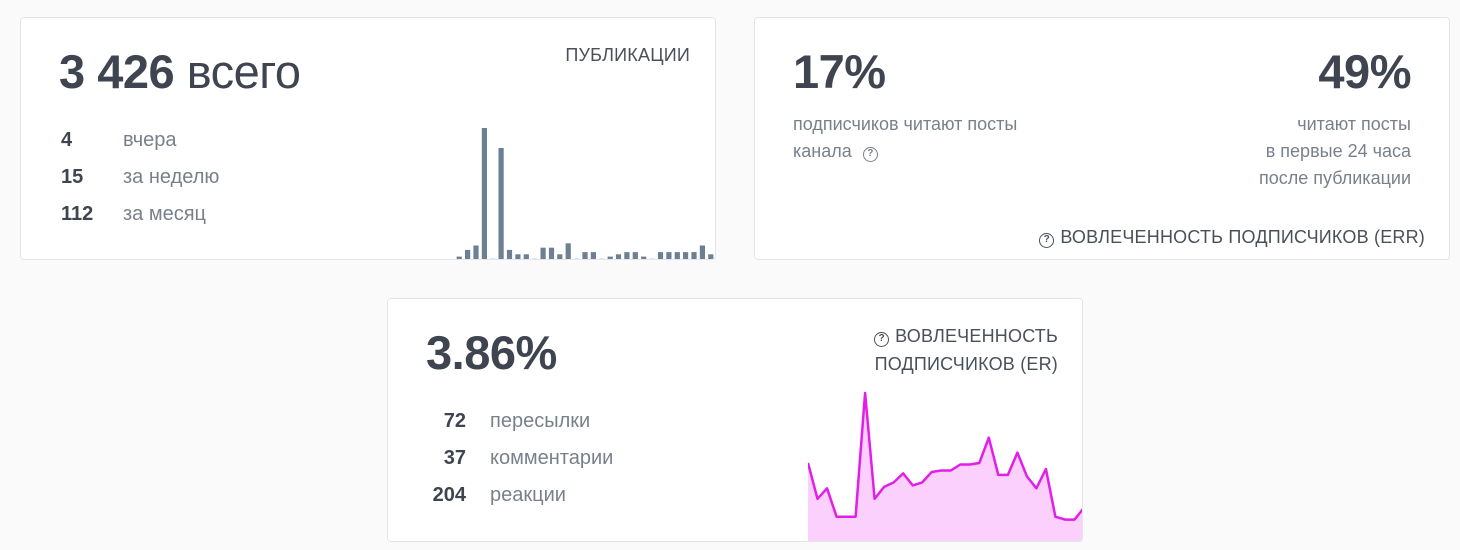 The width and height of the screenshot is (1460, 550). Describe the element at coordinates (119, 140) in the screenshot. I see `stat-row: 4 вчера` at that location.